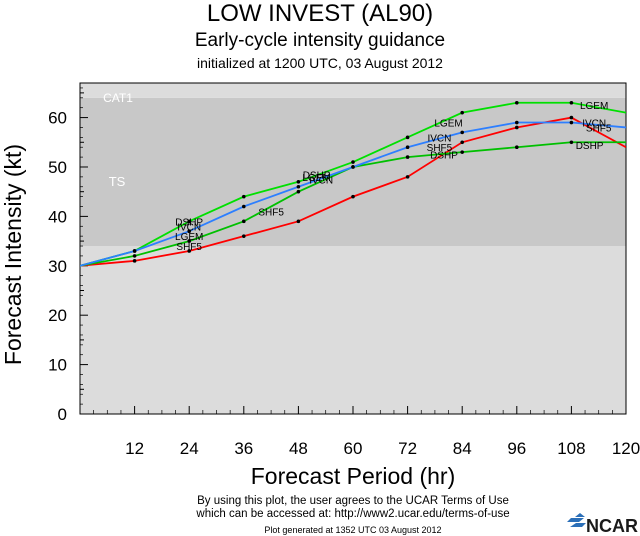 The height and width of the screenshot is (536, 640). I want to click on x-tick-label: 36, so click(243, 448).